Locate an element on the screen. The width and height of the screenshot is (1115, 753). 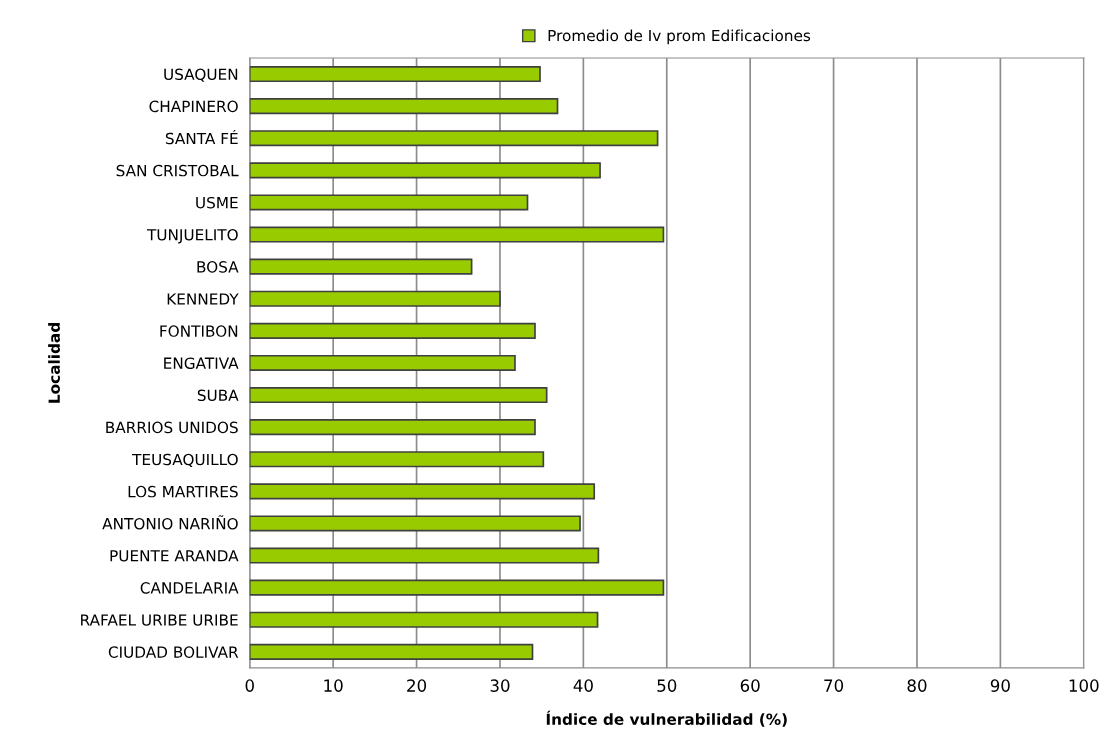
y-tick-label: FONTIBON is located at coordinates (199, 331).